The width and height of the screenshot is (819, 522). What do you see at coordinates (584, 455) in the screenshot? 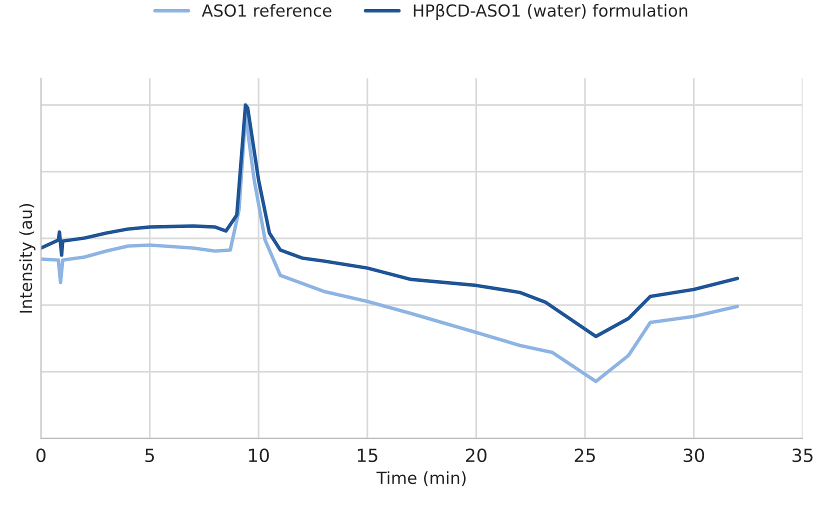
I see `x-tick-label: 25` at bounding box center [584, 455].